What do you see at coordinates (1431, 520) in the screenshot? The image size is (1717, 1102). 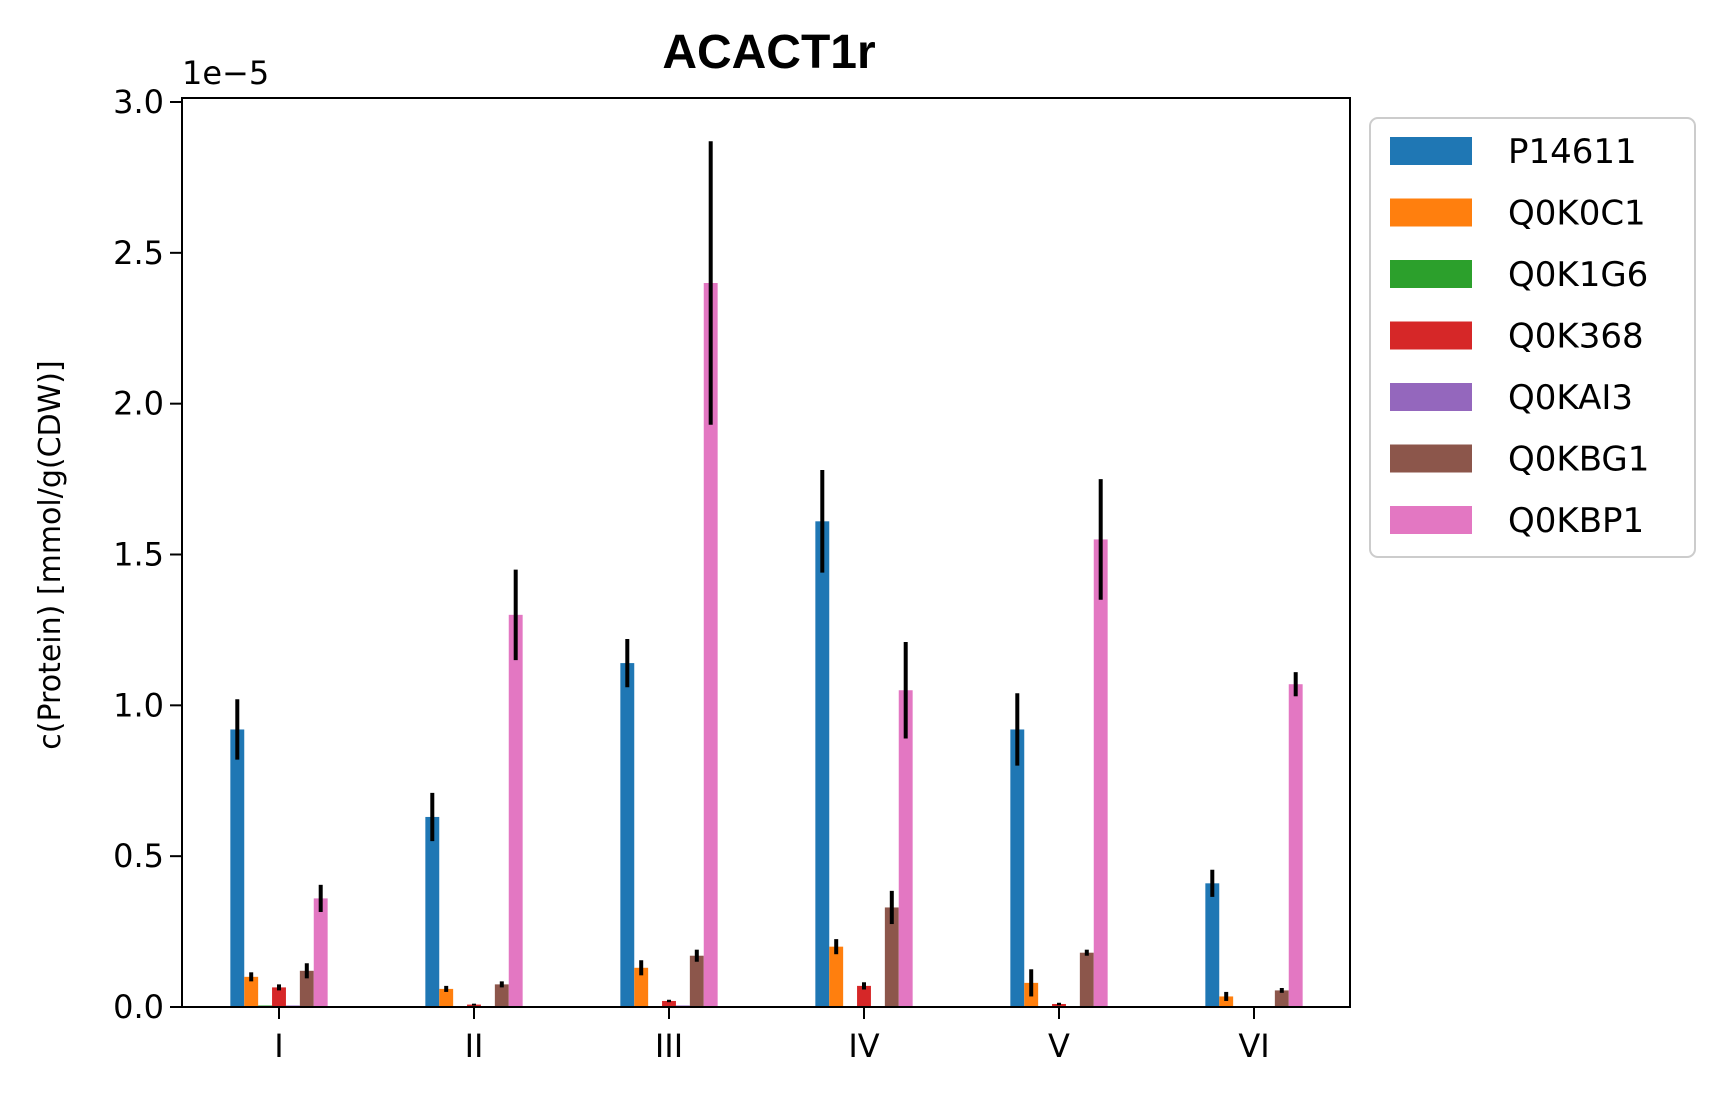 I see `legend-swatch-q0kbp1` at bounding box center [1431, 520].